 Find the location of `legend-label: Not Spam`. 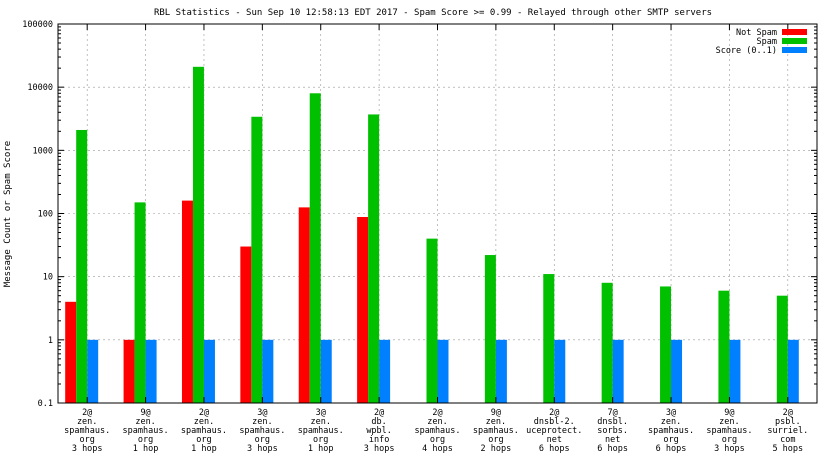

legend-label: Not Spam is located at coordinates (756, 33).